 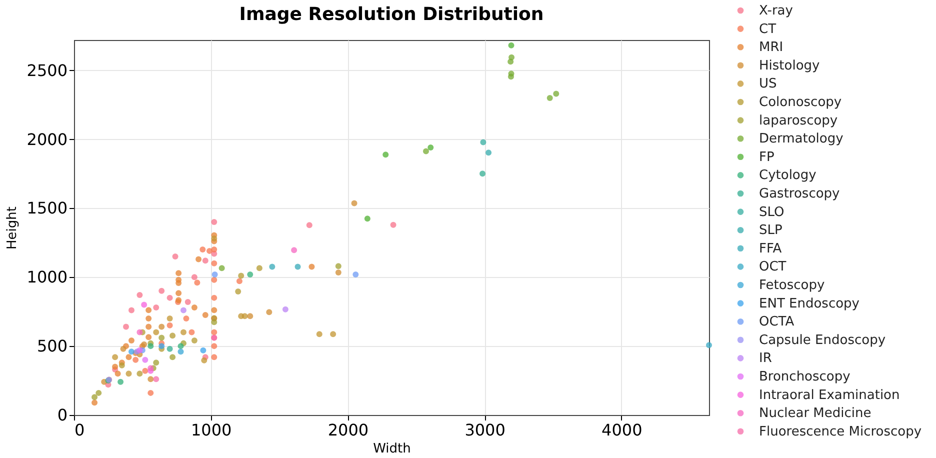 What do you see at coordinates (12, 228) in the screenshot?
I see `y-axis-title: Height` at bounding box center [12, 228].